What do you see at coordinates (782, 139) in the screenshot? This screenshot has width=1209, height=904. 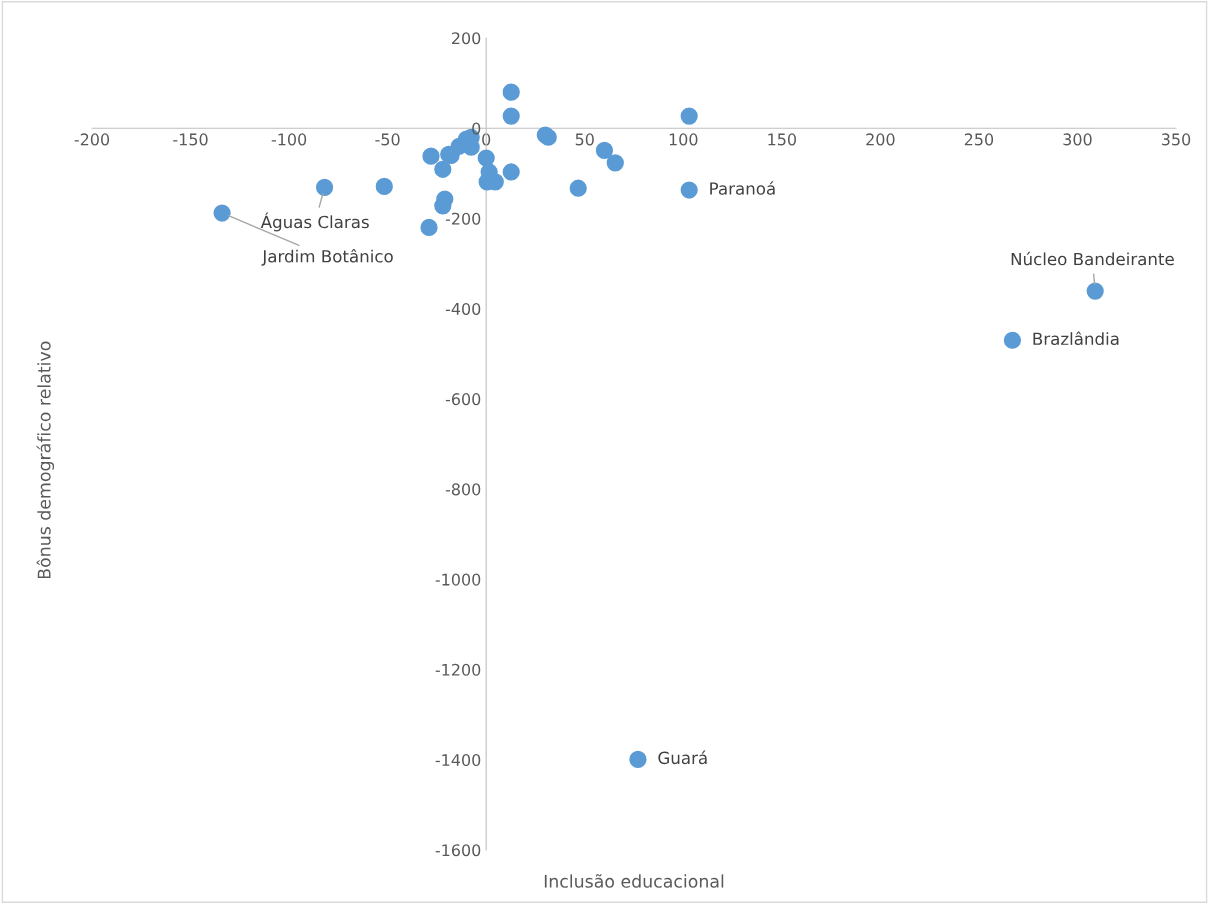 I see `x-tick-label: 150` at bounding box center [782, 139].